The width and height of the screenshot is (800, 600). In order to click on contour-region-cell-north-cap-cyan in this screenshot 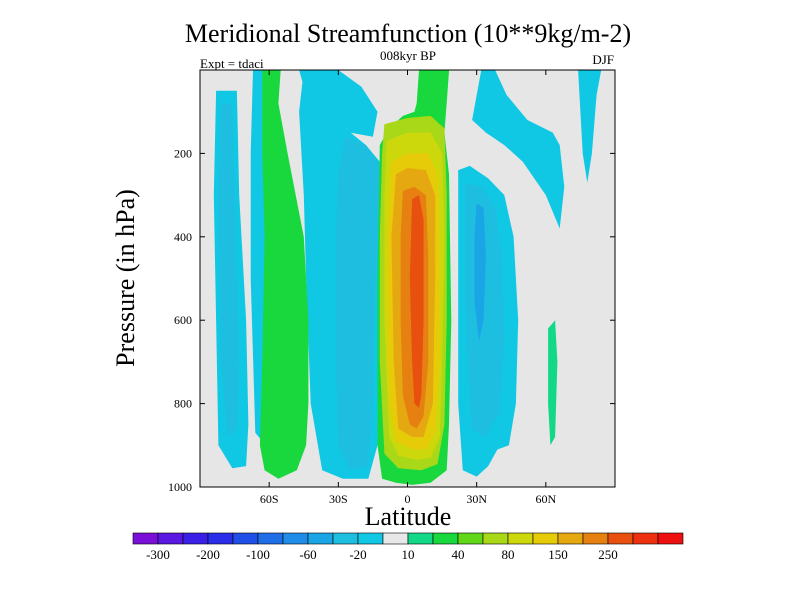, I will do `click(518, 149)`.